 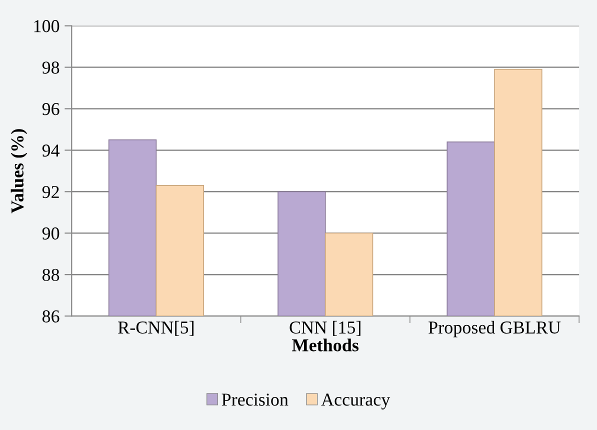 I want to click on x-axis-title: Methods, so click(x=325, y=345).